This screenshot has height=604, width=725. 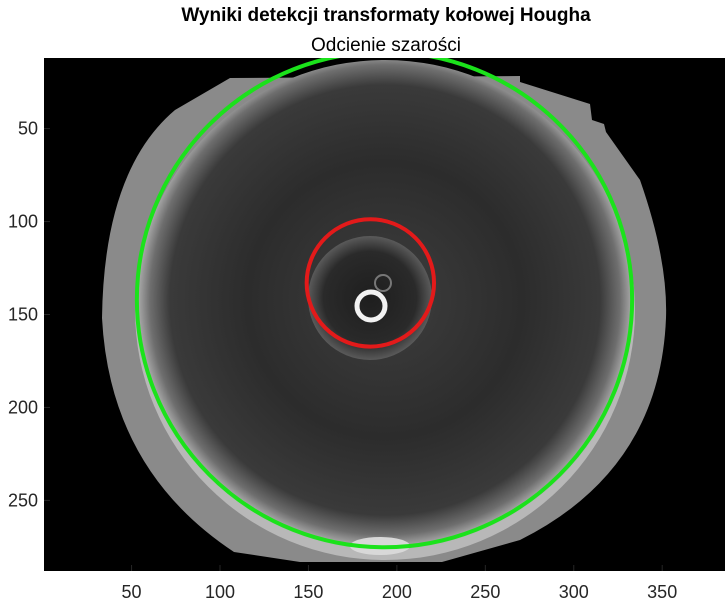 What do you see at coordinates (574, 592) in the screenshot?
I see `x-tick-label: 300` at bounding box center [574, 592].